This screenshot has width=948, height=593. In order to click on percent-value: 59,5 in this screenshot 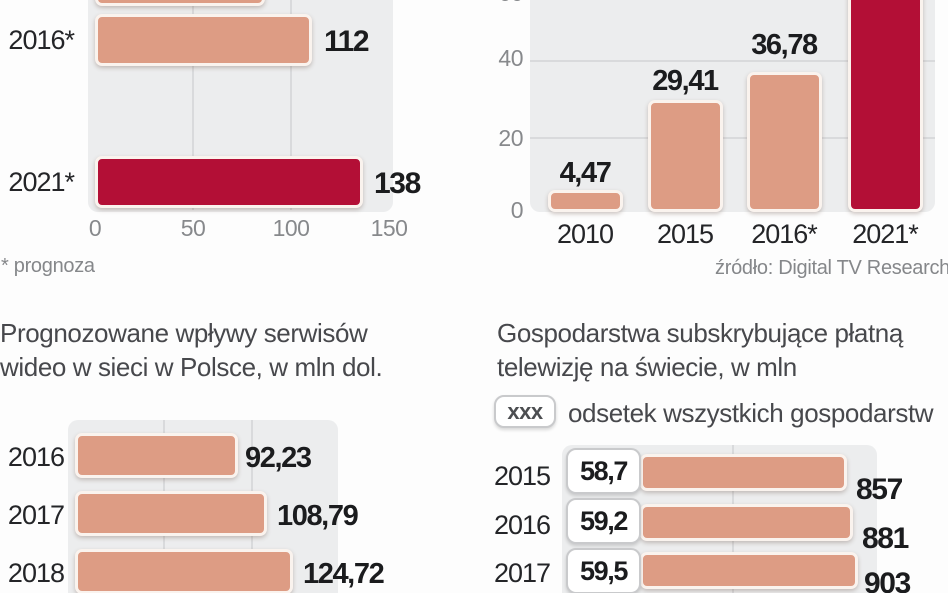, I will do `click(604, 570)`.